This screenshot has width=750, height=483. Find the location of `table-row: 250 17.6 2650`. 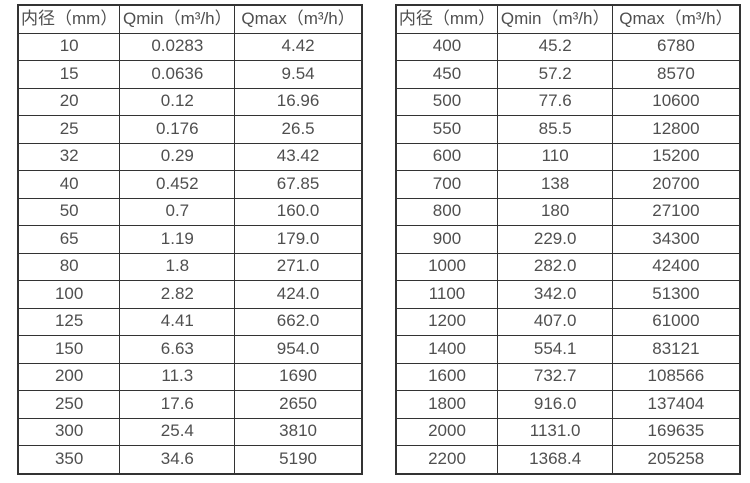

table-row: 250 17.6 2650 is located at coordinates (190, 404).